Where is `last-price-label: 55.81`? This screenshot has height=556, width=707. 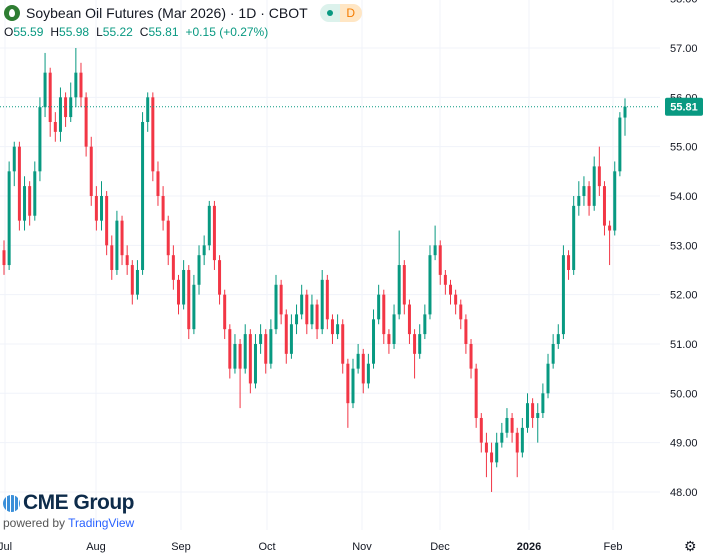
last-price-label: 55.81 is located at coordinates (684, 108).